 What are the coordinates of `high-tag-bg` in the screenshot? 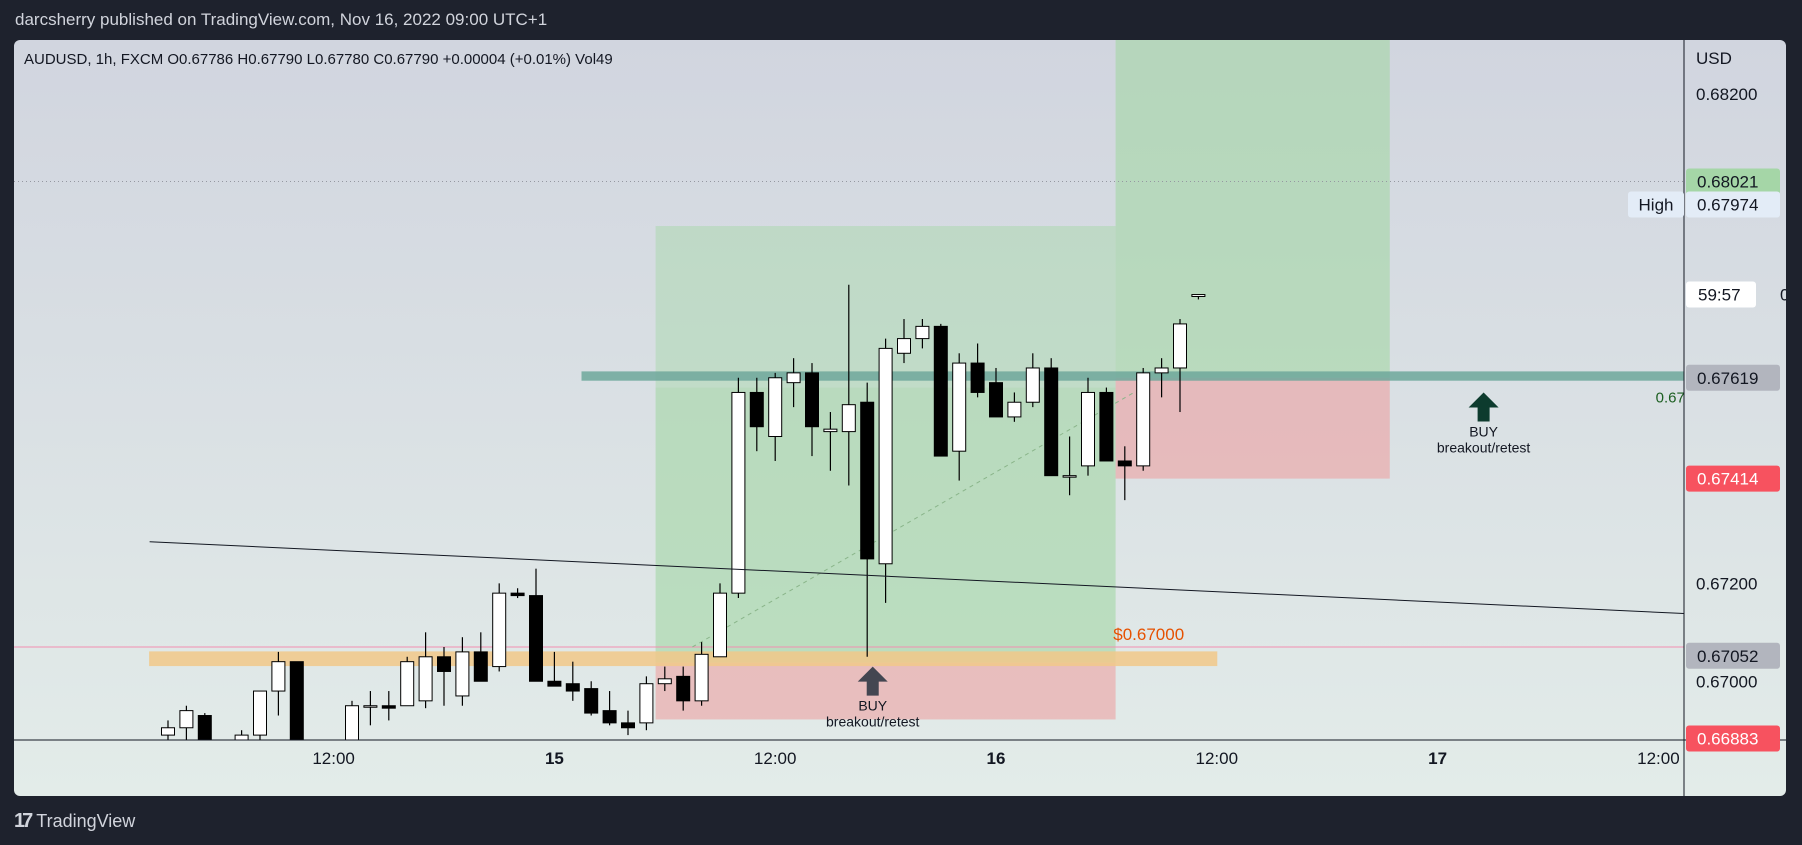 It's located at (1656, 204).